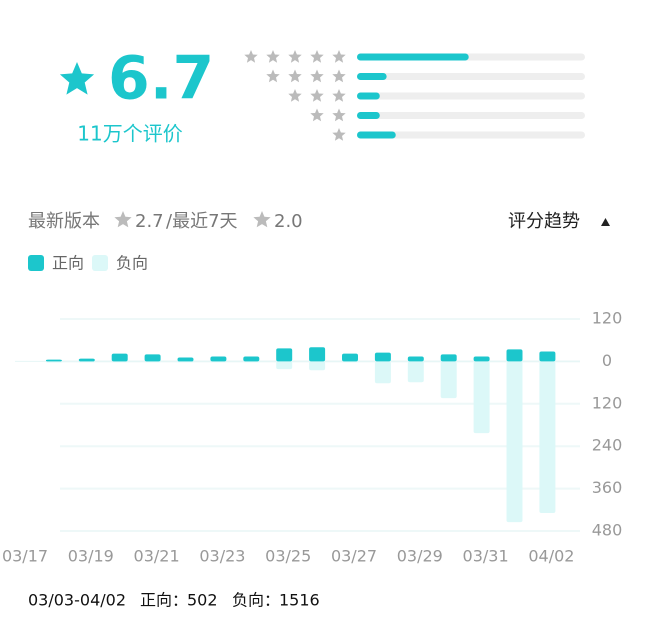 This screenshot has width=669, height=620. I want to click on legend-label: 负向, so click(132, 263).